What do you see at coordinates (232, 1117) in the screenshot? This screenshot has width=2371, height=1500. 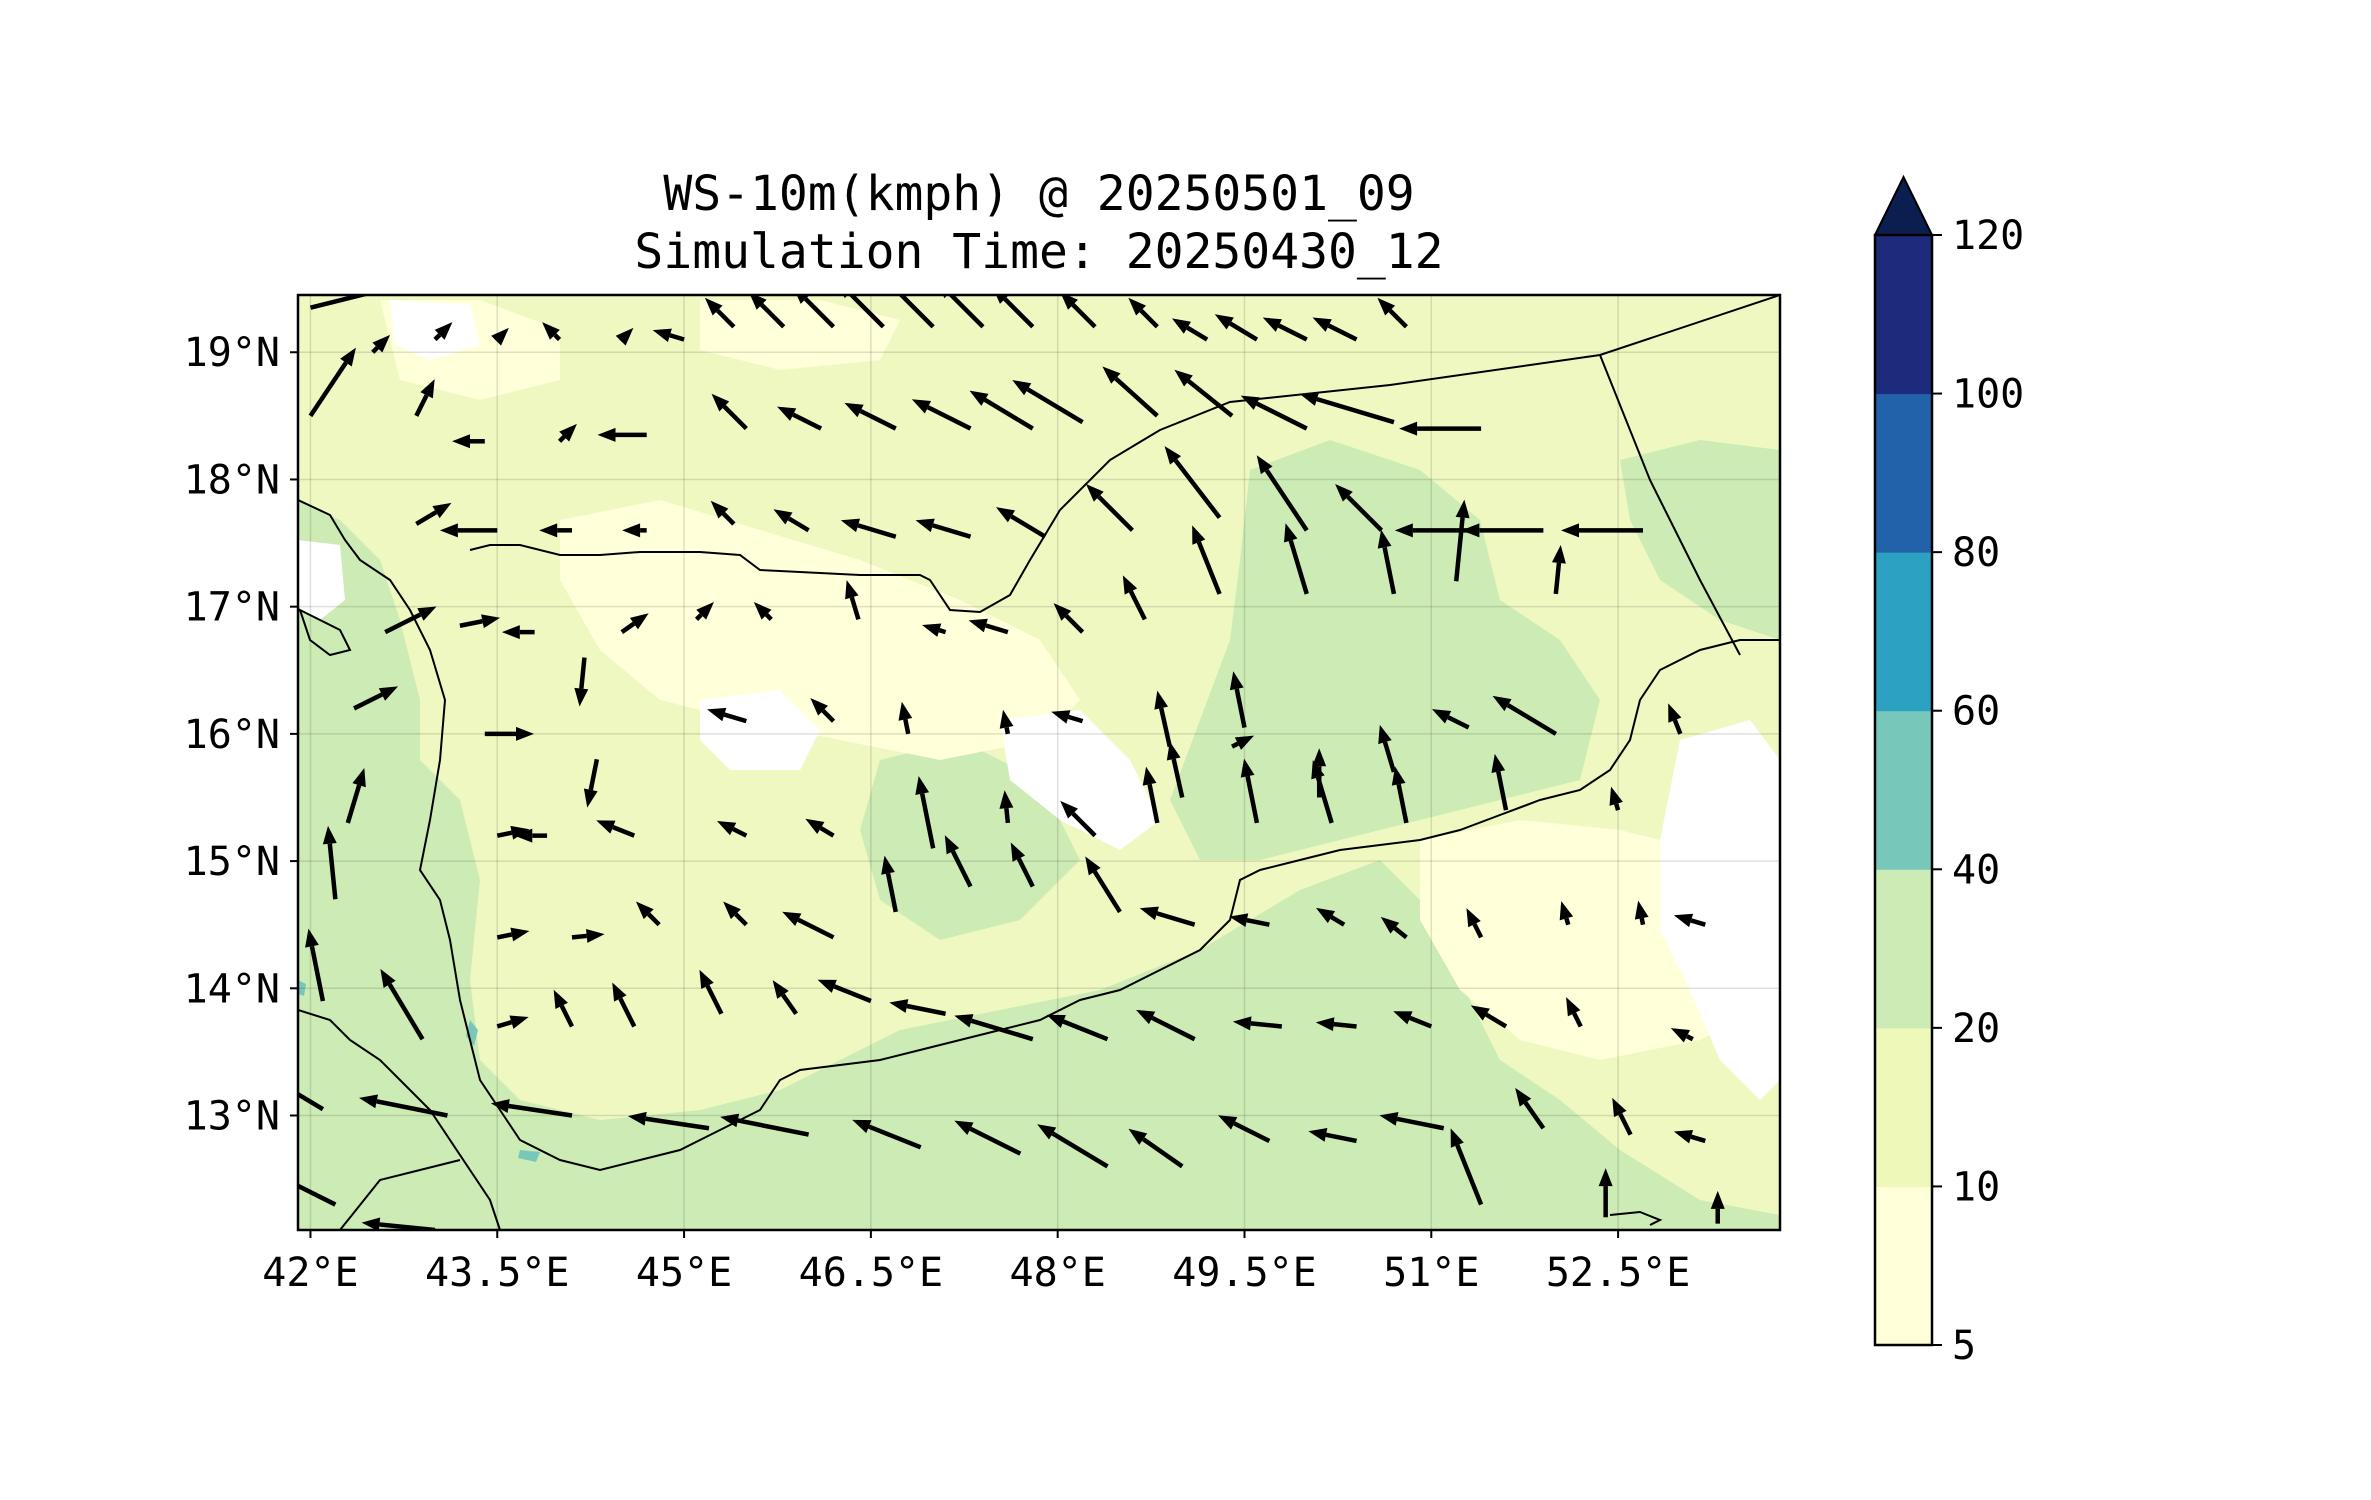 I see `y-tick-label: 13°N` at bounding box center [232, 1117].